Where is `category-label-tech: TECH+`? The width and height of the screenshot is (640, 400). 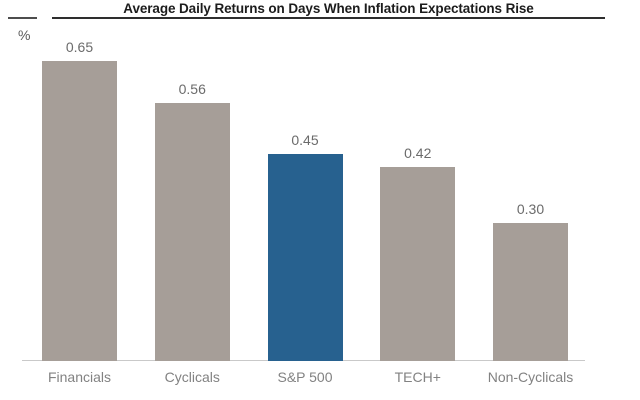 category-label-tech: TECH+ is located at coordinates (417, 377).